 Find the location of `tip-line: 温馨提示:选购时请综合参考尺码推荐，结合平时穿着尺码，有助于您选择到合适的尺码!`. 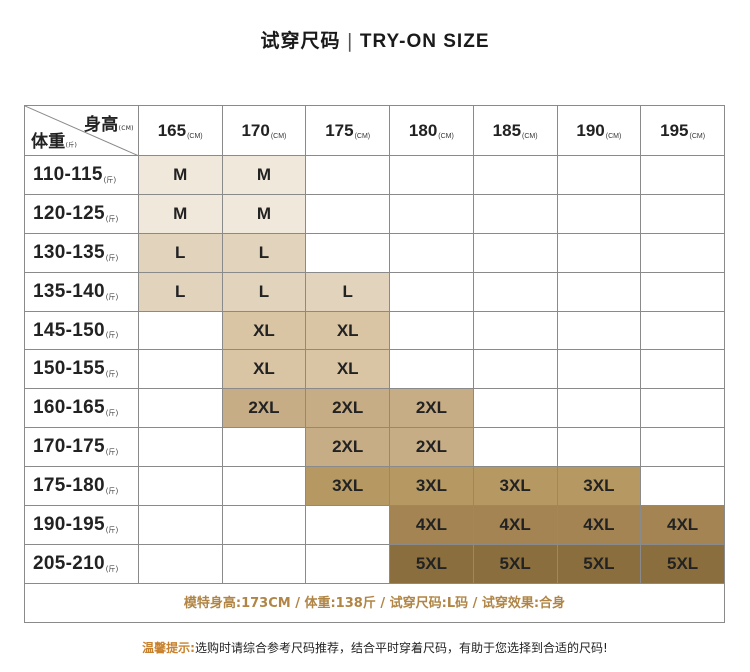

tip-line: 温馨提示:选购时请综合参考尺码推荐，结合平时穿着尺码，有助于您选择到合适的尺码! is located at coordinates (375, 647).